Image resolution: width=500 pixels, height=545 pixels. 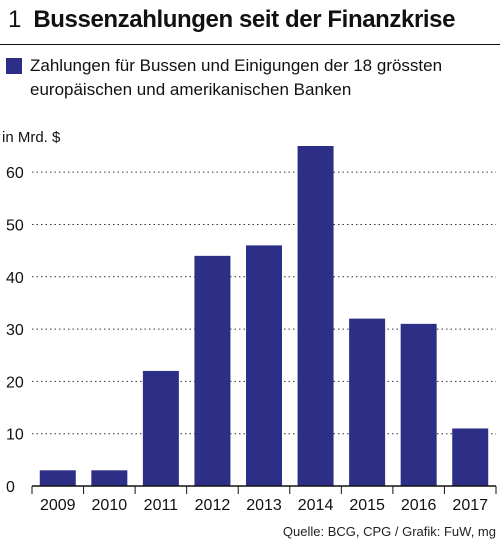 I want to click on y-axis-label: in Mrd. $, so click(x=31, y=137).